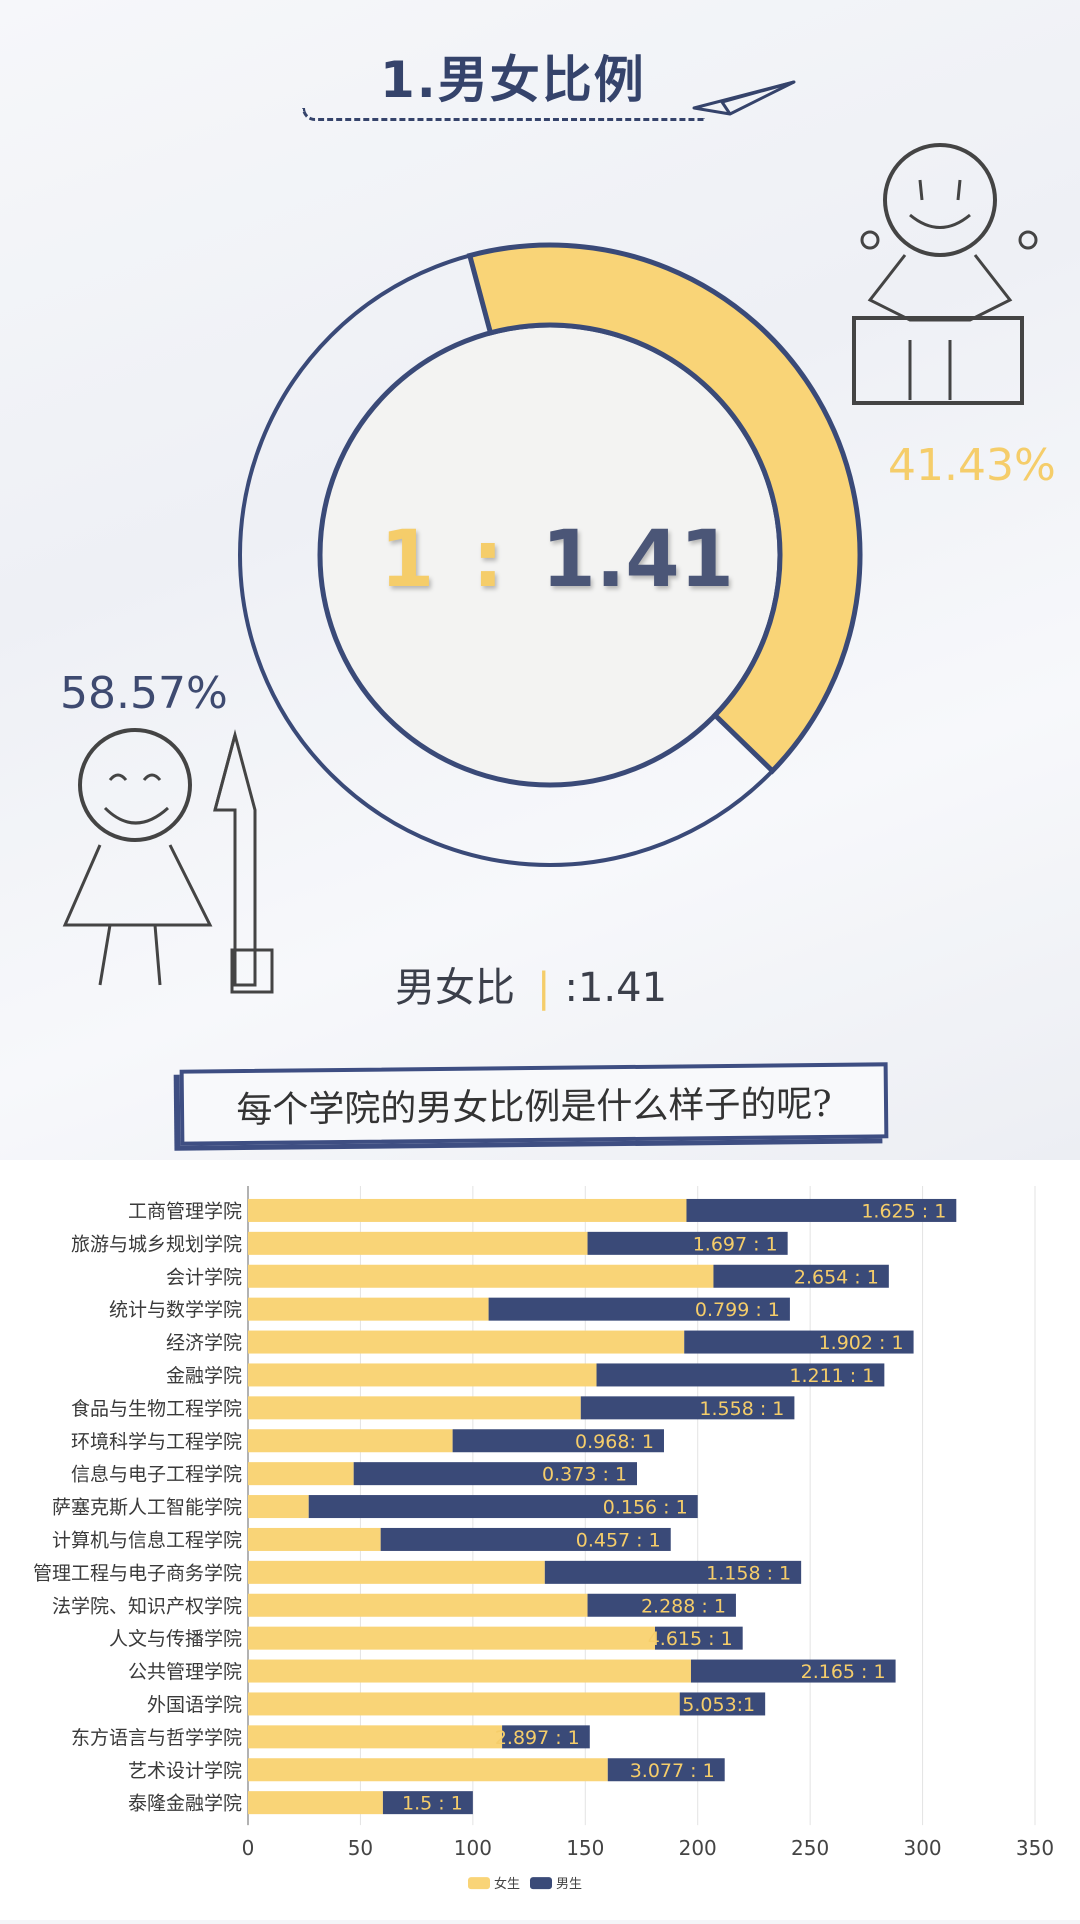 This screenshot has width=1080, height=1924. I want to click on category-label: 东方语言与哲学学院, so click(156, 1738).